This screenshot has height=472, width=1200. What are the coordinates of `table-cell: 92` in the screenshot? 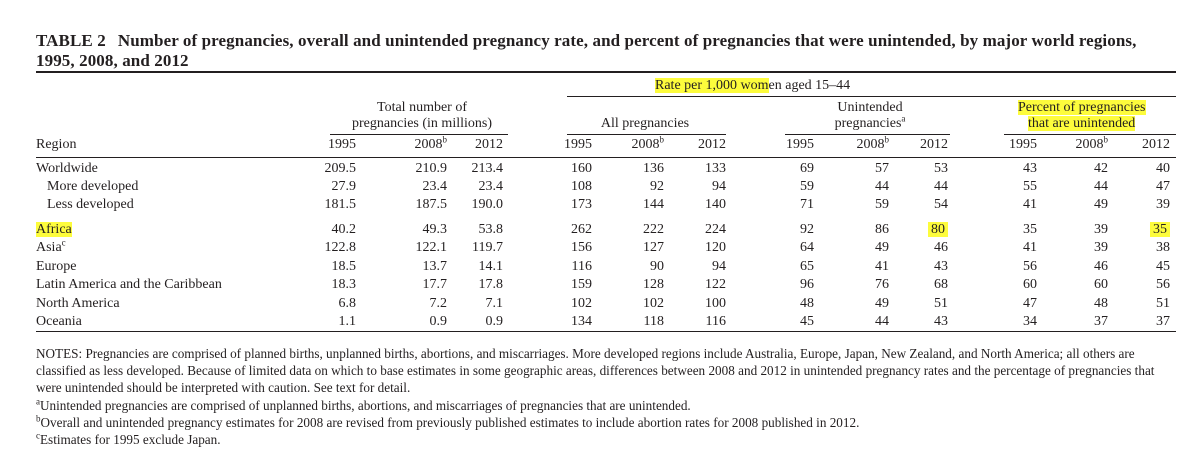 It's located at (807, 229).